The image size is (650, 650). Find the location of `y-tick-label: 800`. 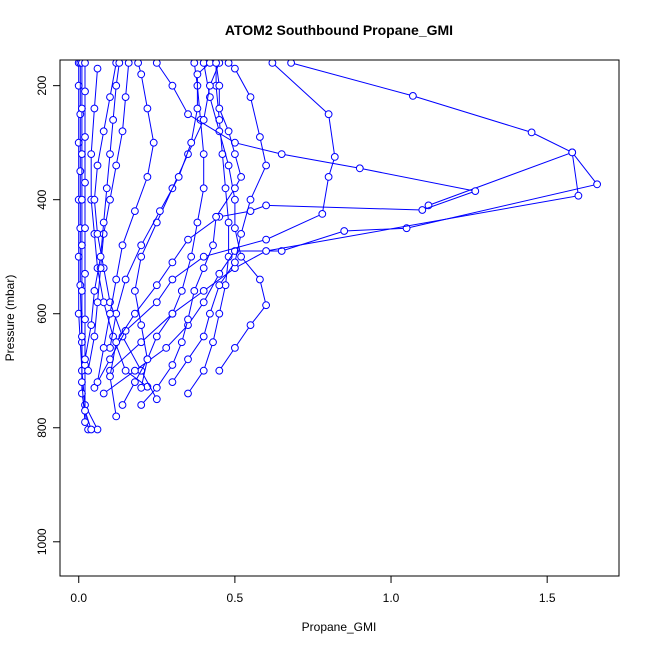

y-tick-label: 800 is located at coordinates (42, 427).